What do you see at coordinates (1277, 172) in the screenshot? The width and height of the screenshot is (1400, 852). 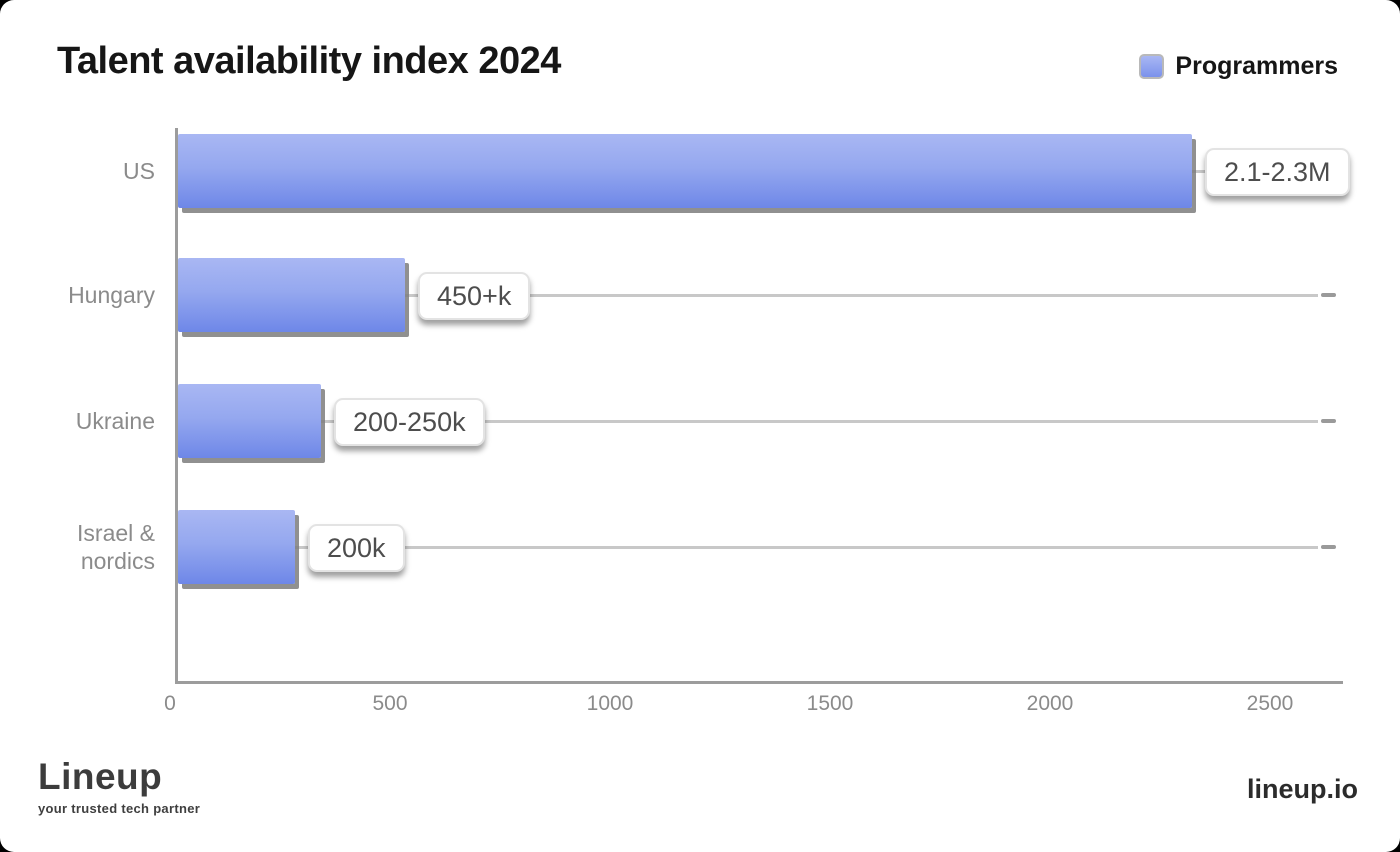 I see `value-label-box: 2.1-2.3M` at bounding box center [1277, 172].